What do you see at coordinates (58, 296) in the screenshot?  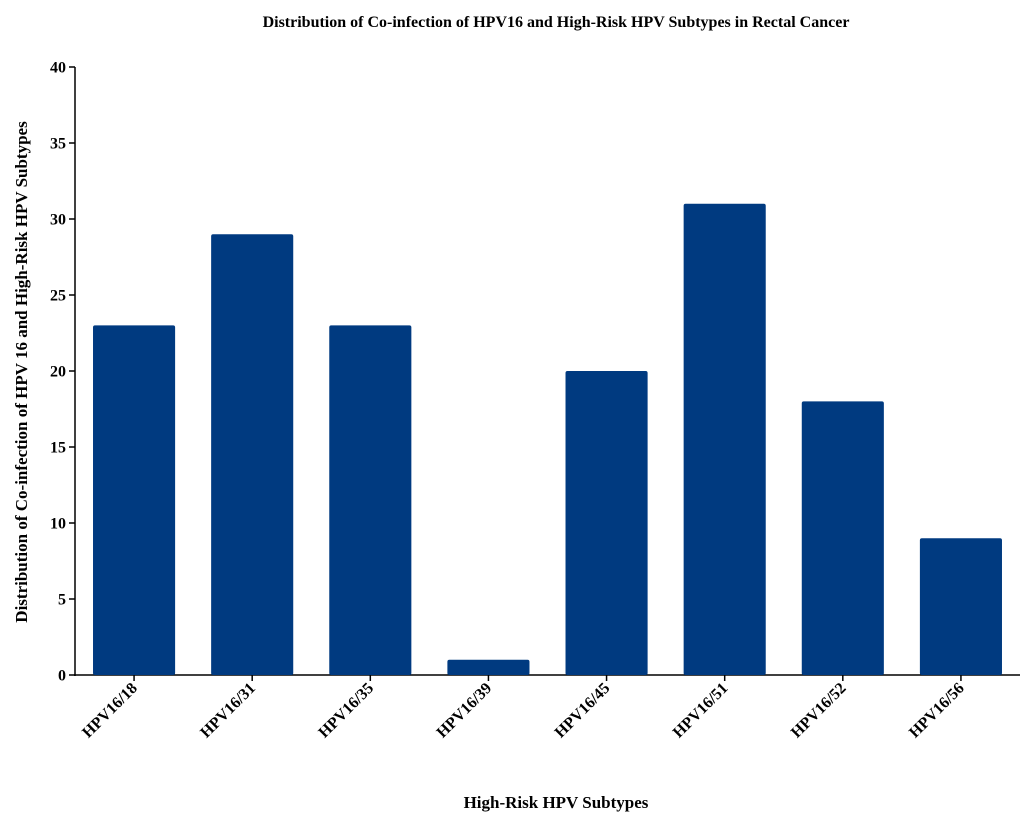 I see `y-tick-label: 25` at bounding box center [58, 296].